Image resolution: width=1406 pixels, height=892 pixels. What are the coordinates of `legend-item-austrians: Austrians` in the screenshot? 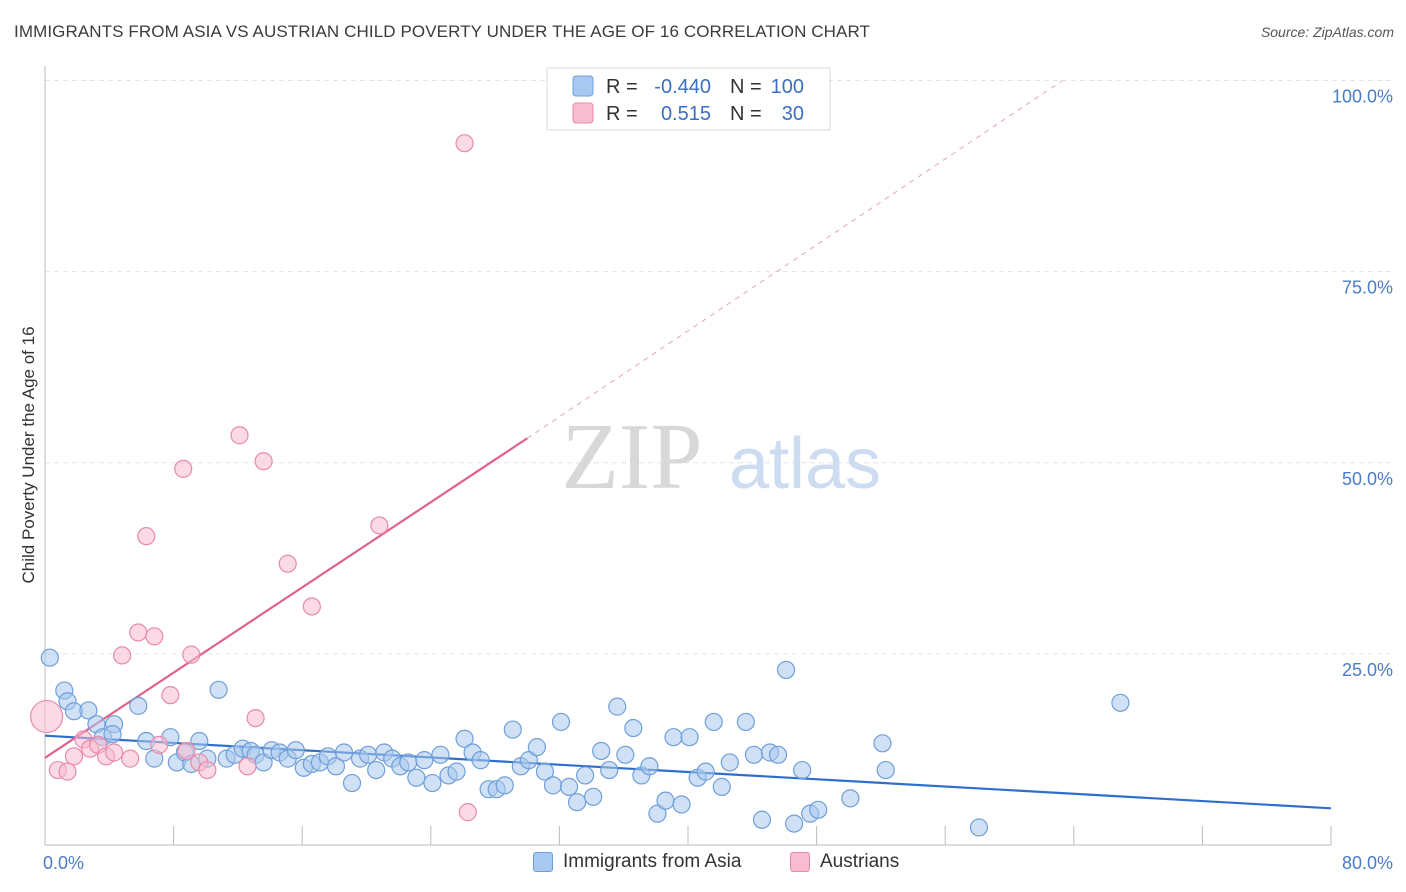 It's located at (844, 862).